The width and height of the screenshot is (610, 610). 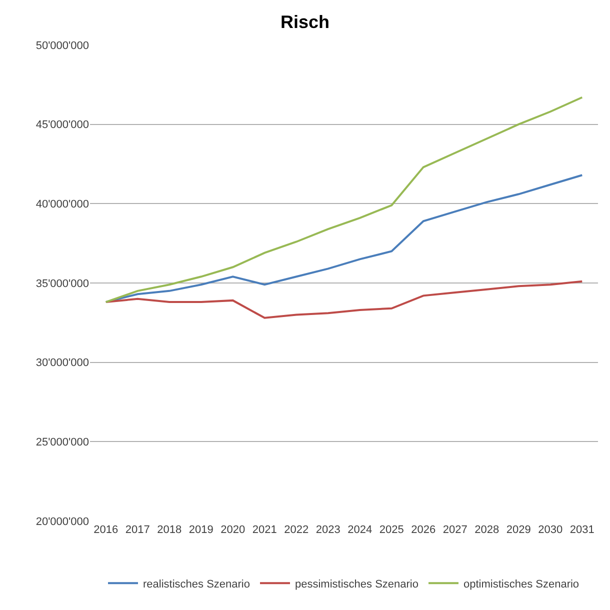 I want to click on x-tick-label: 2017, so click(x=137, y=530).